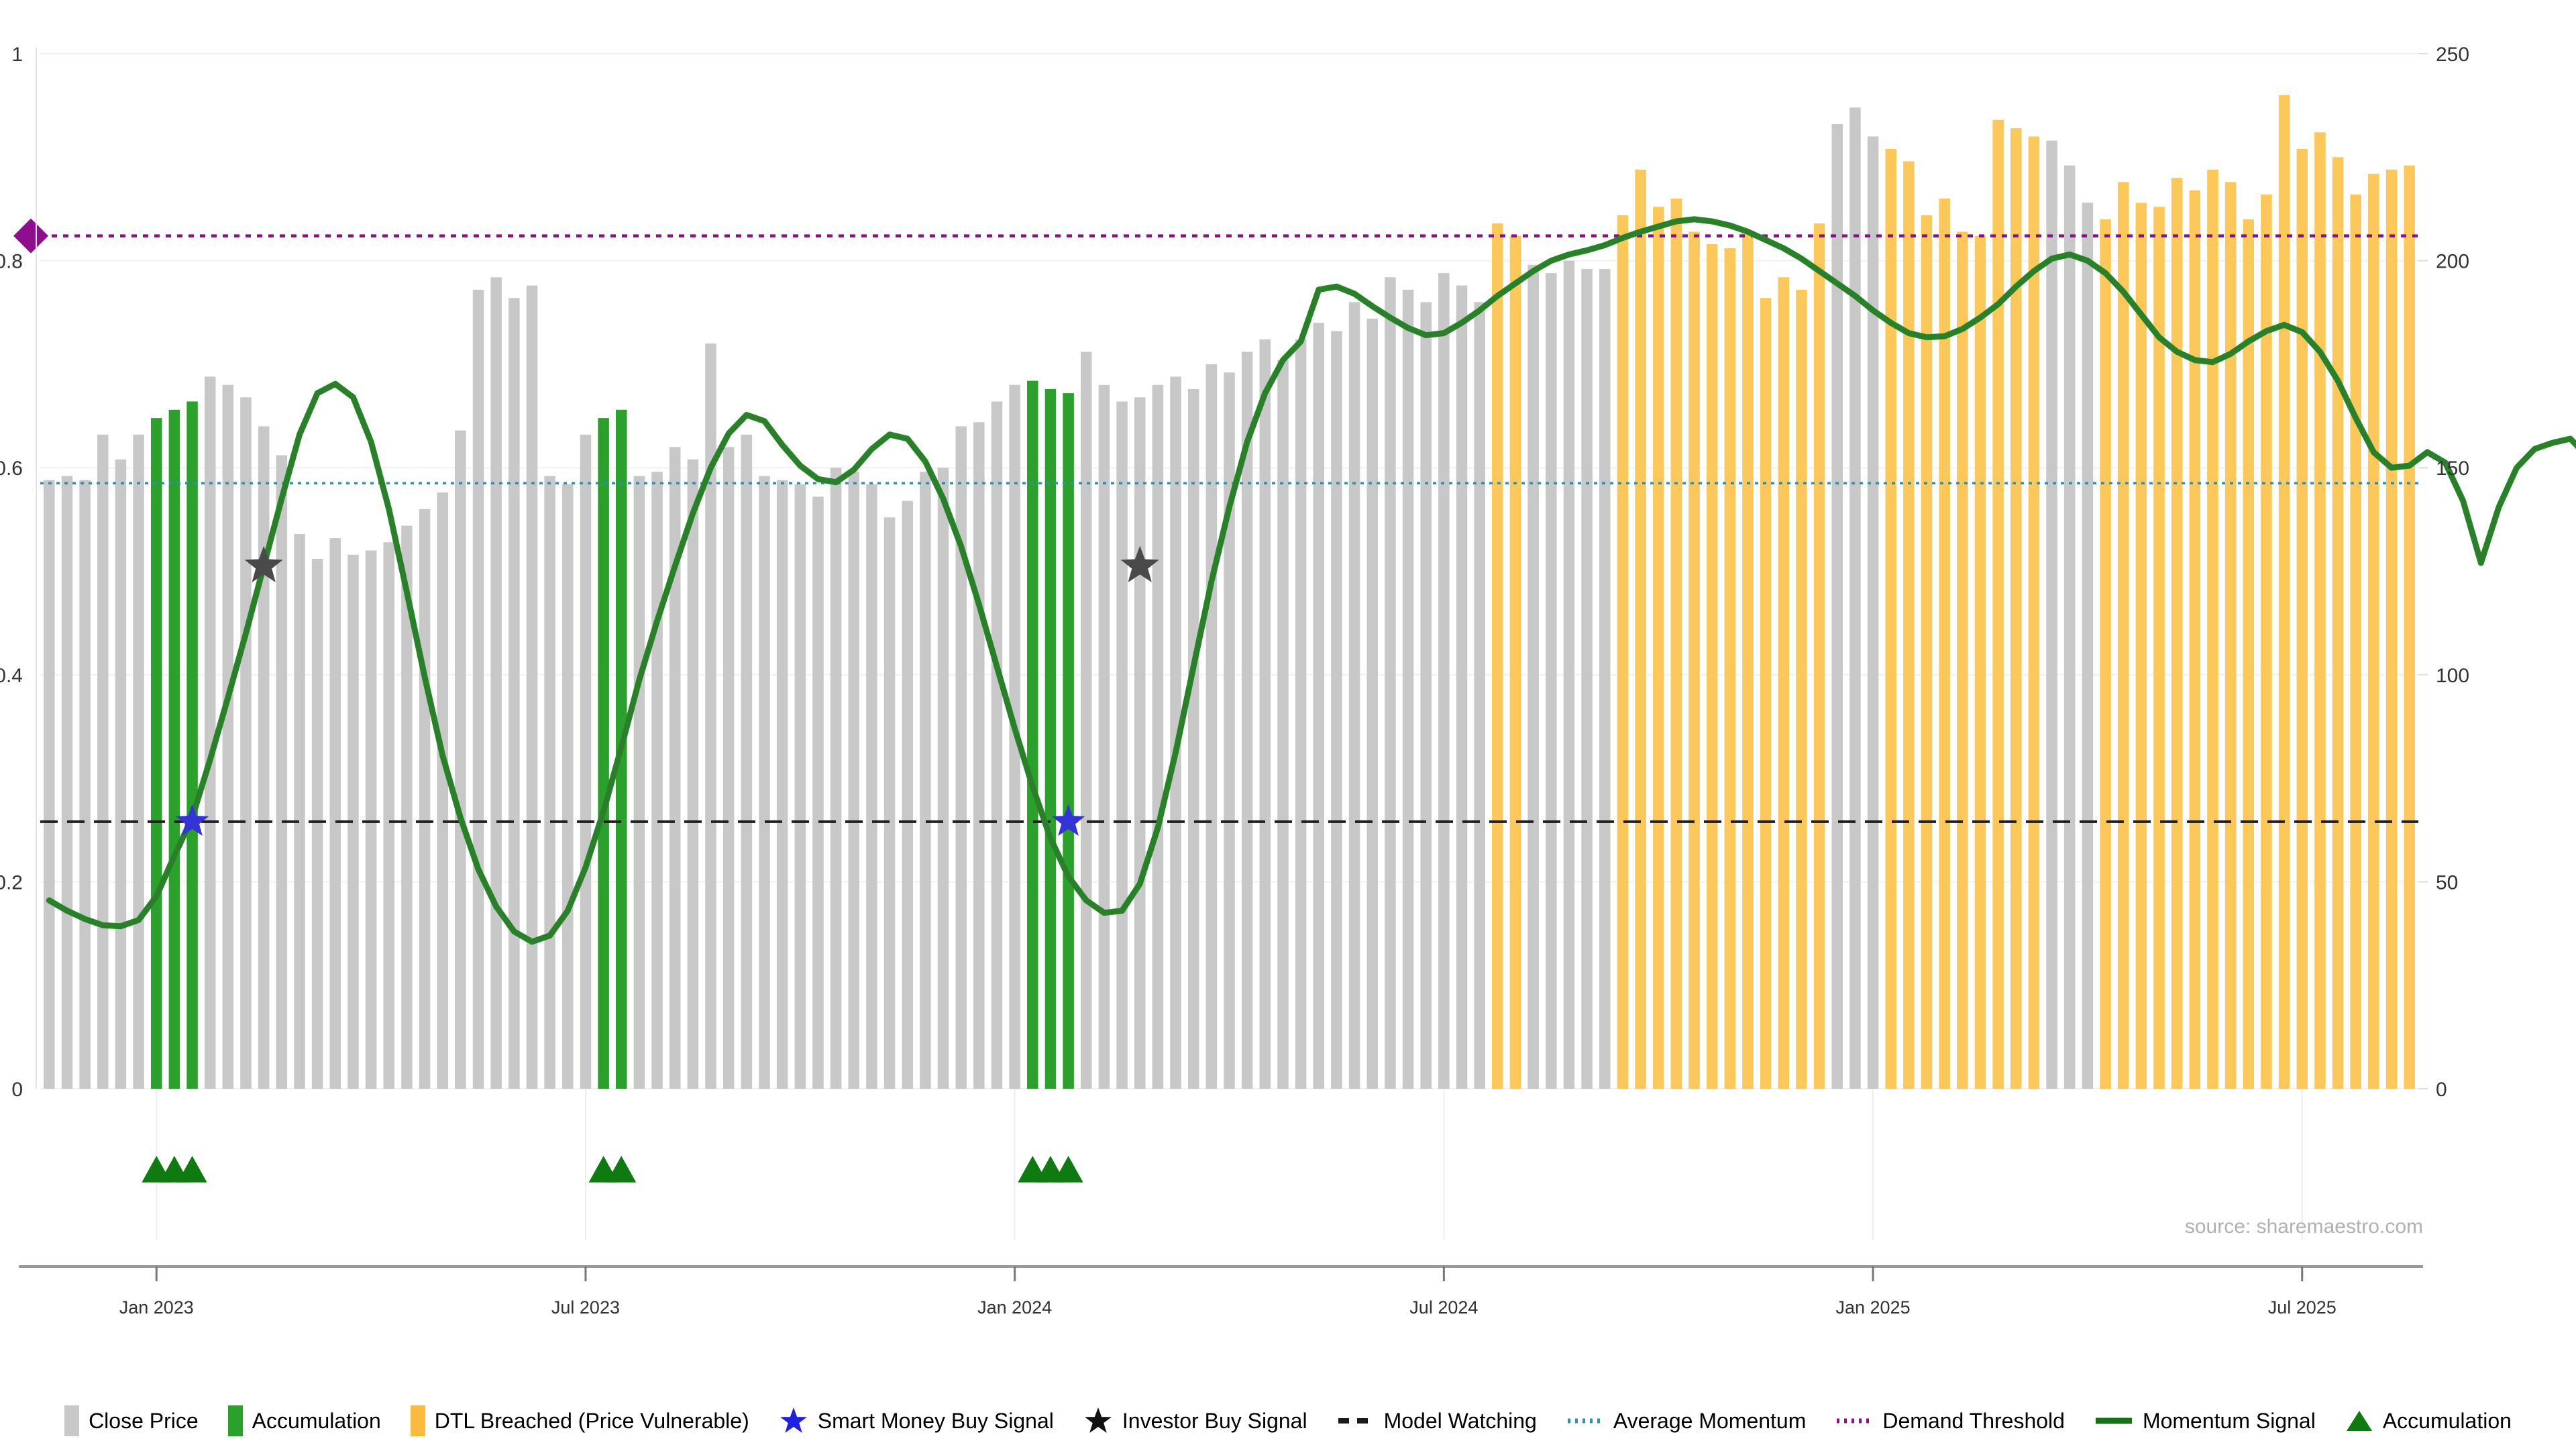  What do you see at coordinates (1950, 1421) in the screenshot?
I see `legend-item: Demand Threshold` at bounding box center [1950, 1421].